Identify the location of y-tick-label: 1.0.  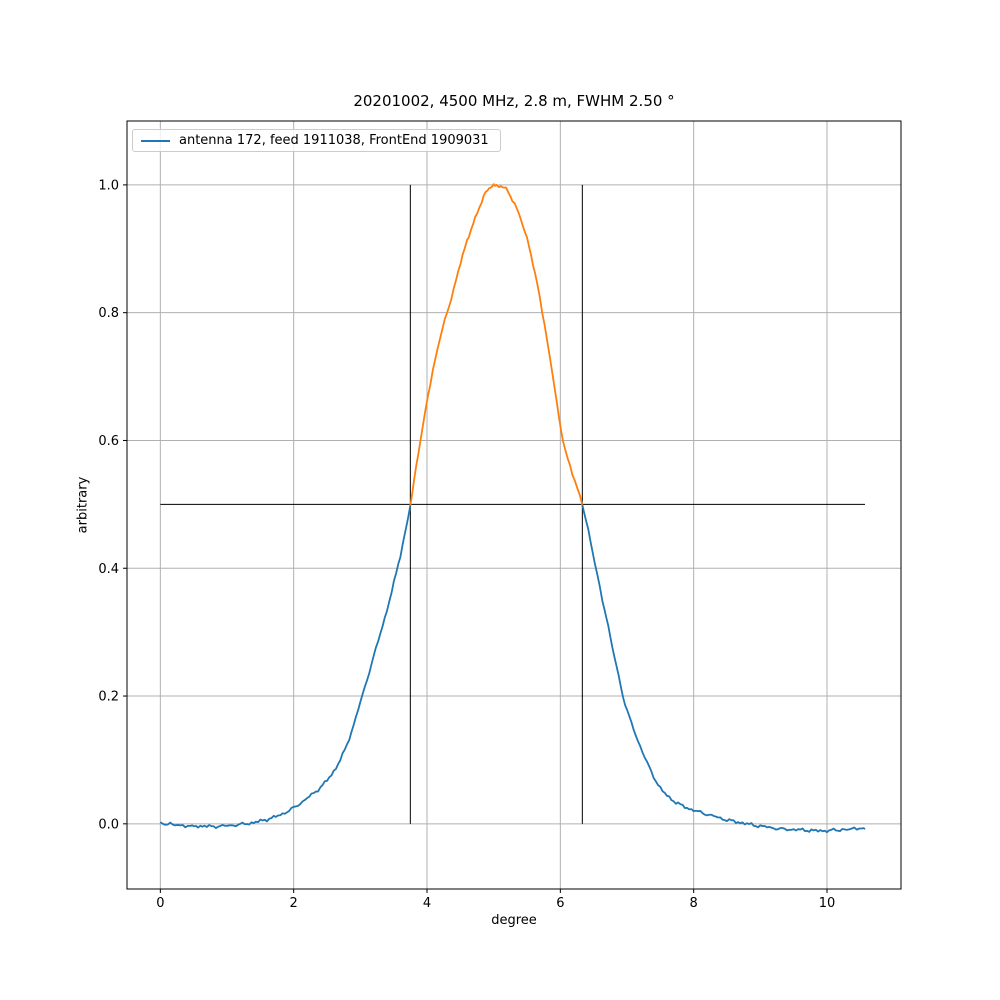
(108, 185).